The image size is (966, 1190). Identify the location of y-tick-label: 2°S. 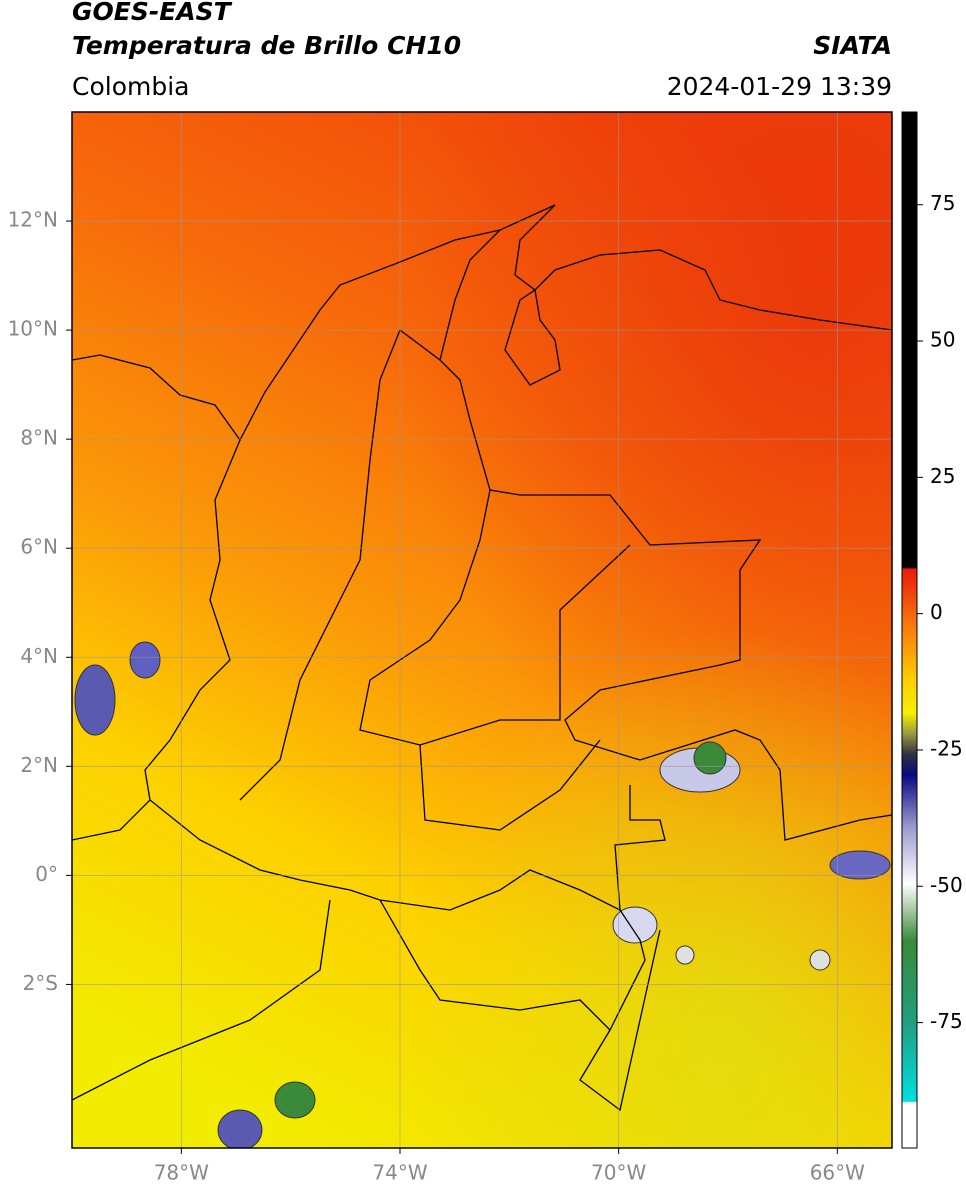
(40, 983).